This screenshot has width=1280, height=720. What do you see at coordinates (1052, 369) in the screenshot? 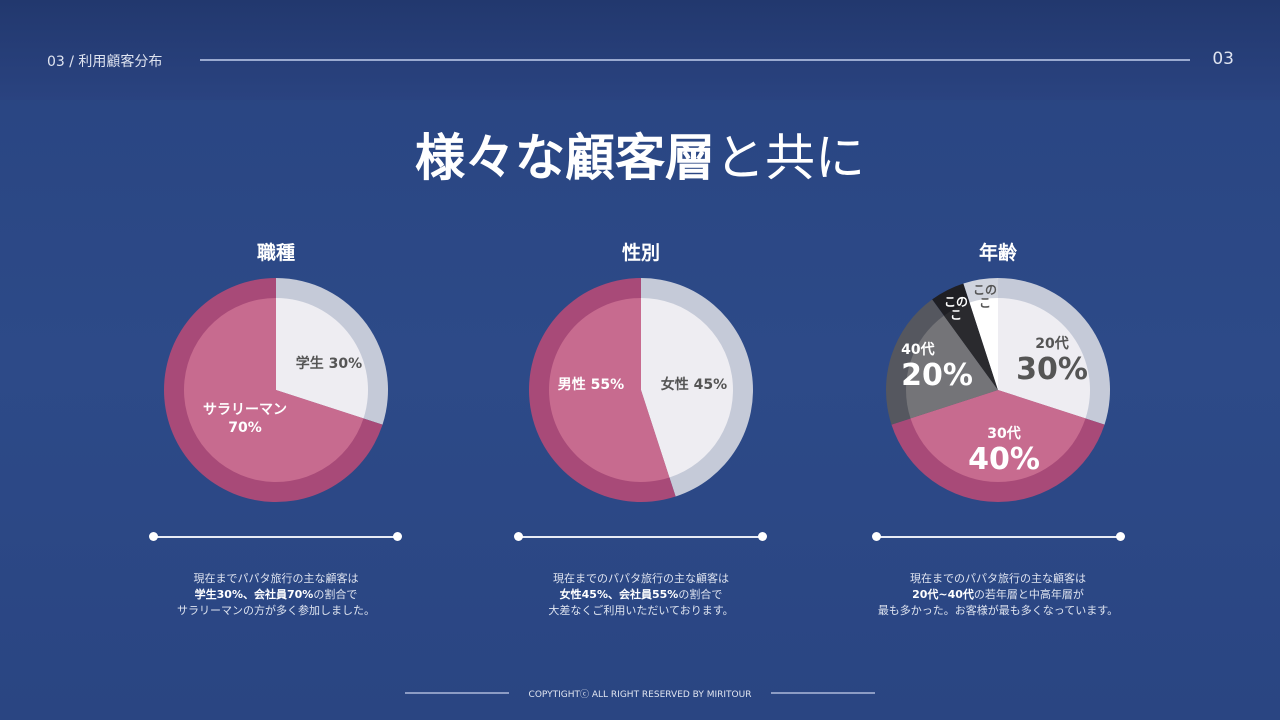
I see `age-percent: 30%` at bounding box center [1052, 369].